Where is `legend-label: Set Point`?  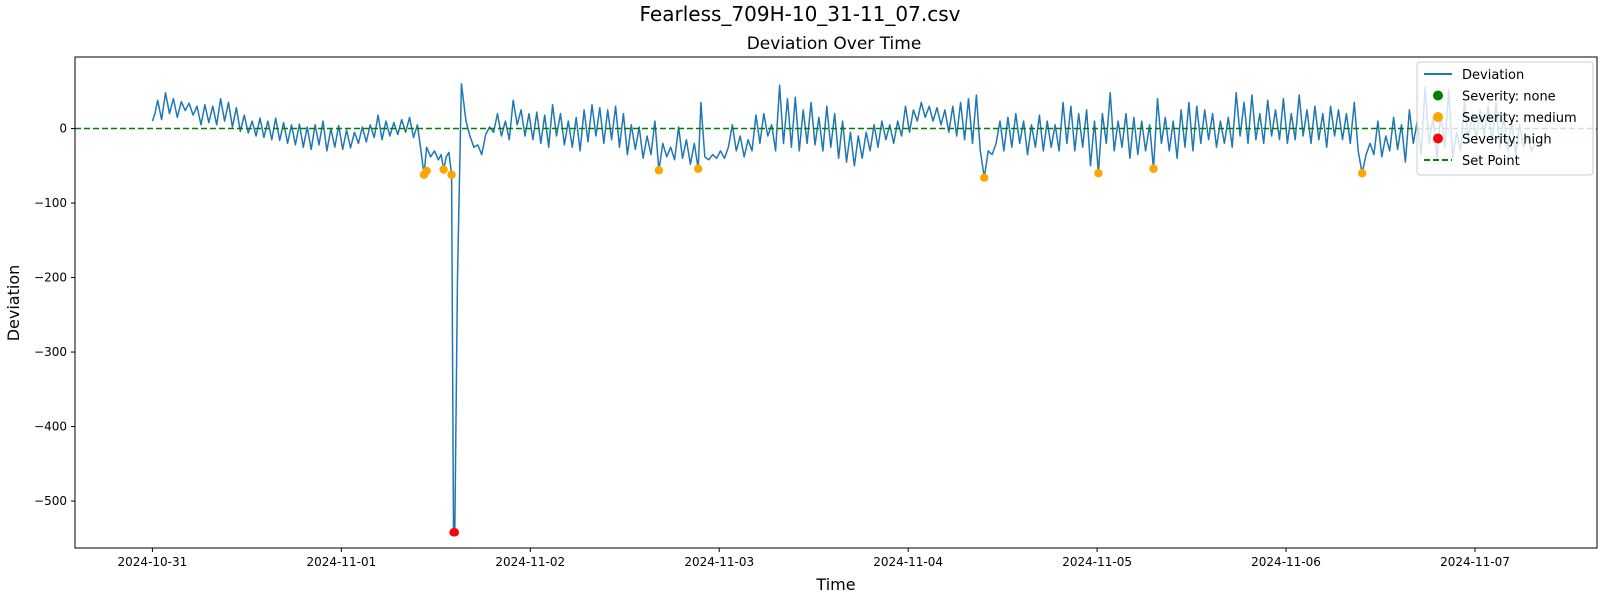
legend-label: Set Point is located at coordinates (1491, 161).